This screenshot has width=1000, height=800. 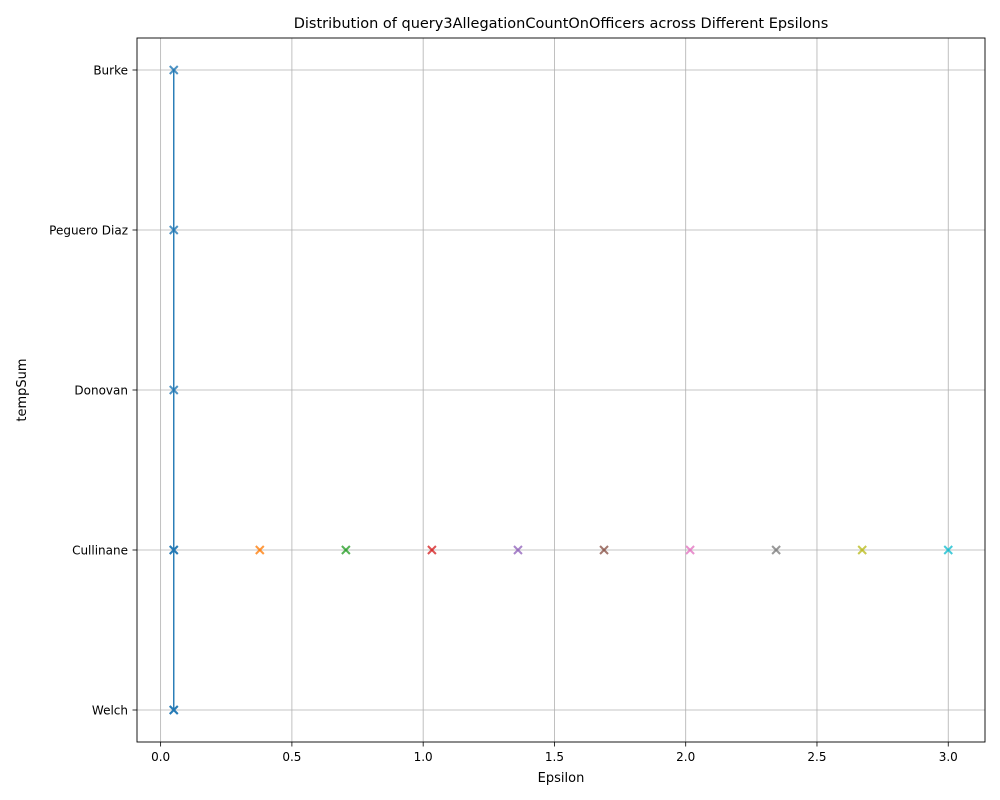 I want to click on x-tick-label: 1.0, so click(x=423, y=757).